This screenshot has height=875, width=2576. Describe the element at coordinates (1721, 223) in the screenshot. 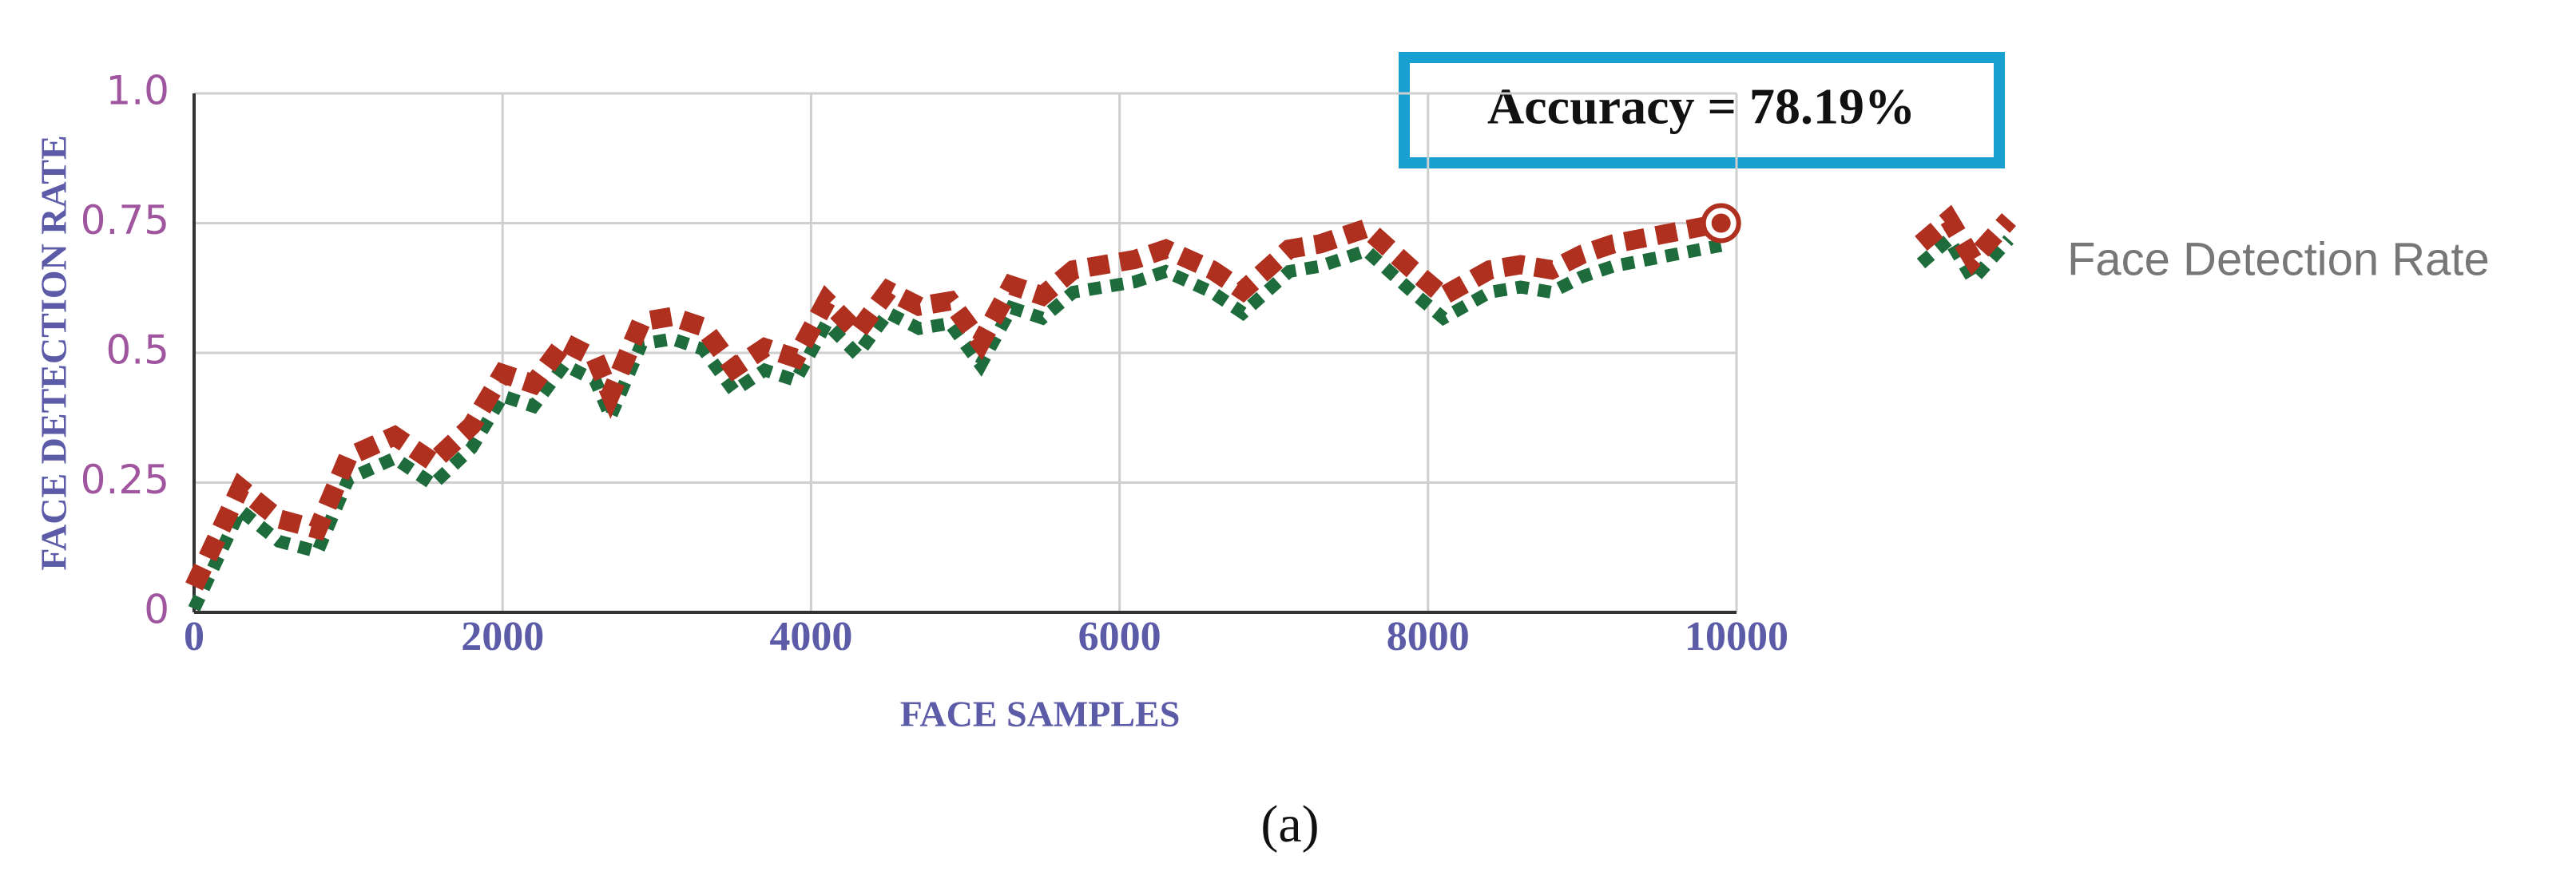

I see `end-marker-dot` at that location.